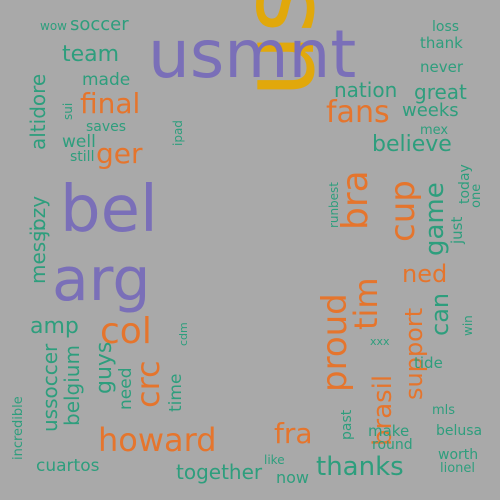  Describe the element at coordinates (446, 27) in the screenshot. I see `word-loss: loss` at that location.